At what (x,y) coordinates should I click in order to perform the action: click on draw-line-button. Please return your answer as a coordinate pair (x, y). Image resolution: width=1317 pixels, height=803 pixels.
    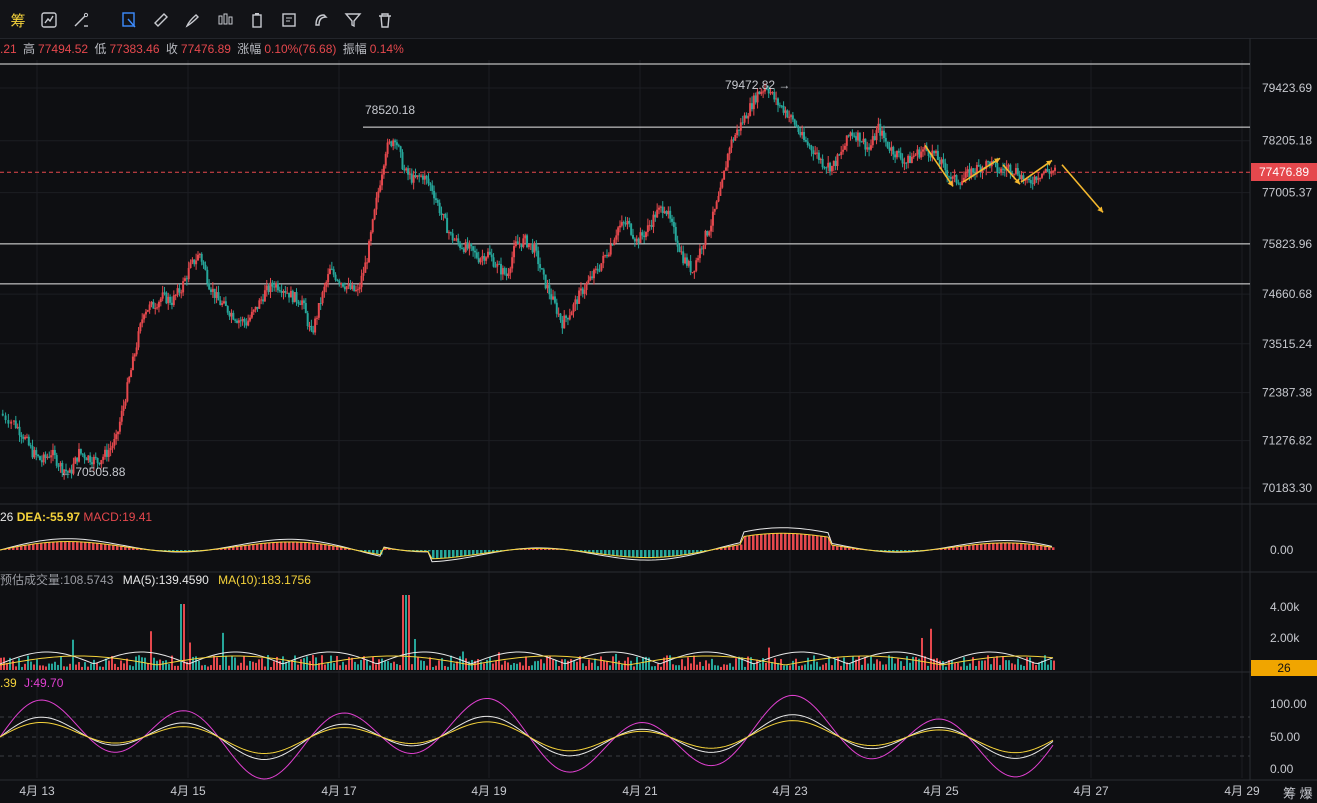
    Looking at the image, I should click on (81, 20).